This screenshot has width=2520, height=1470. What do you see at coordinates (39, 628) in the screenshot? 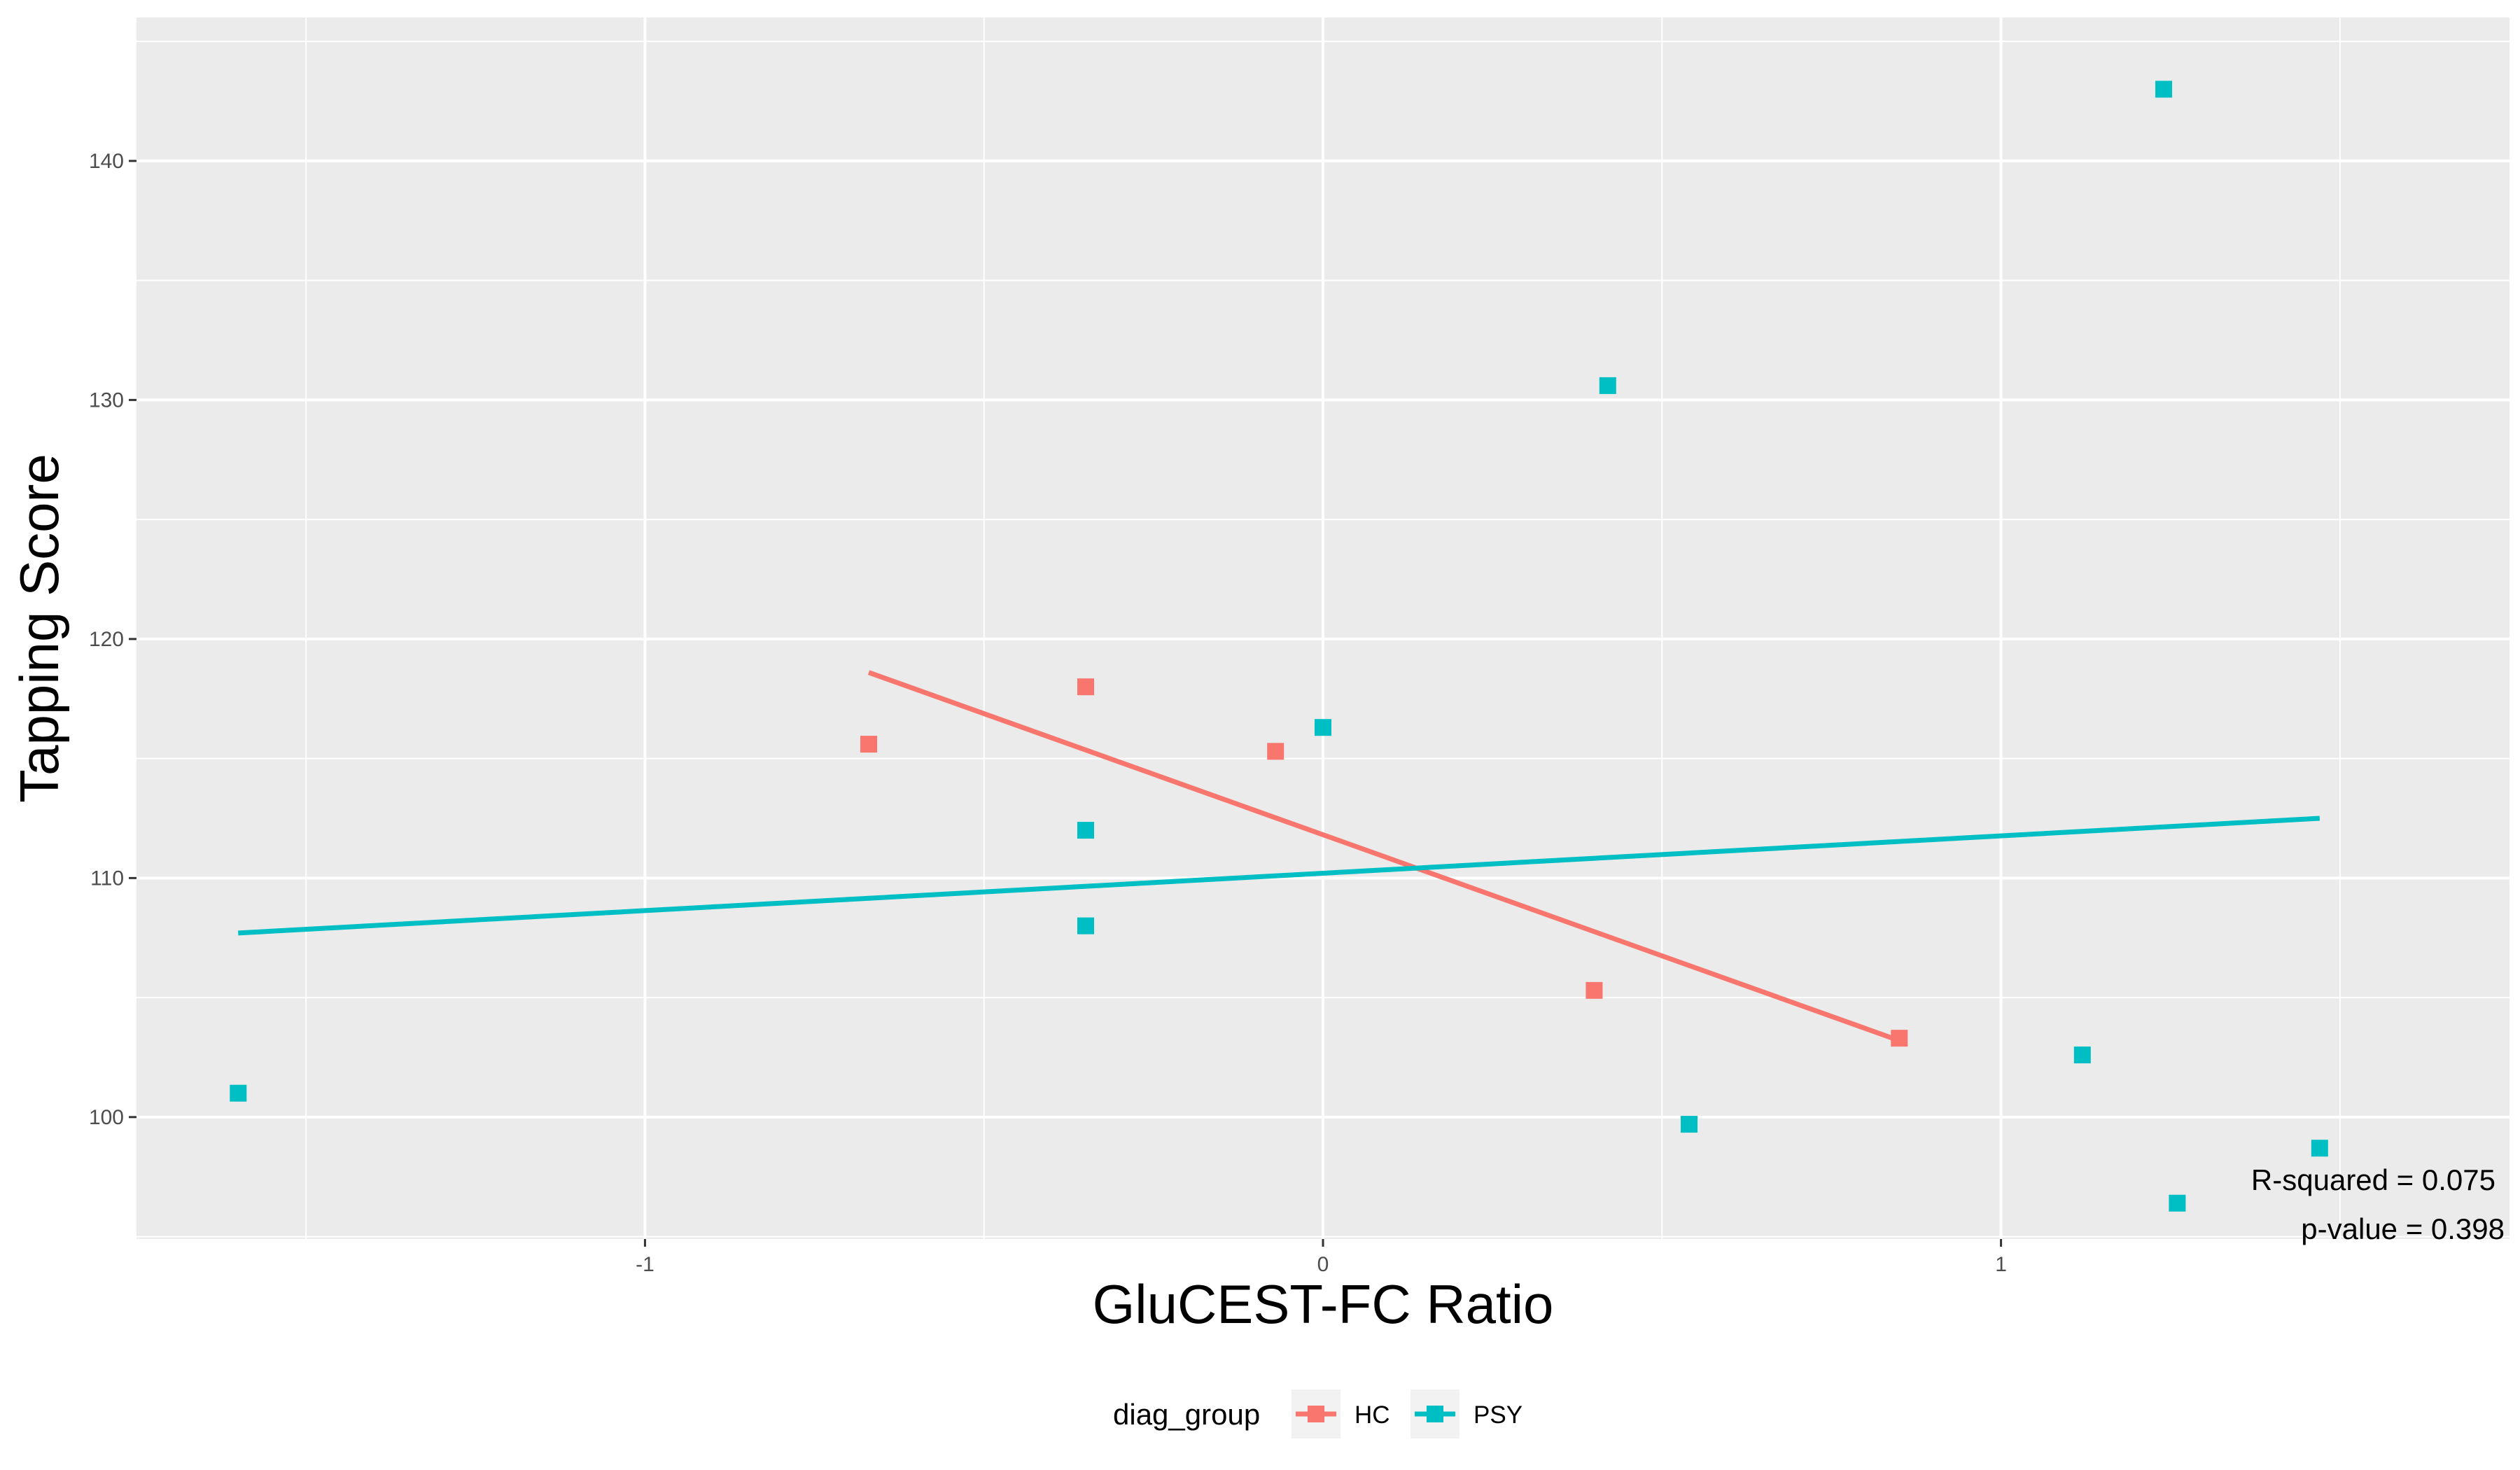
I see `y-axis-title: Tapping Score` at bounding box center [39, 628].